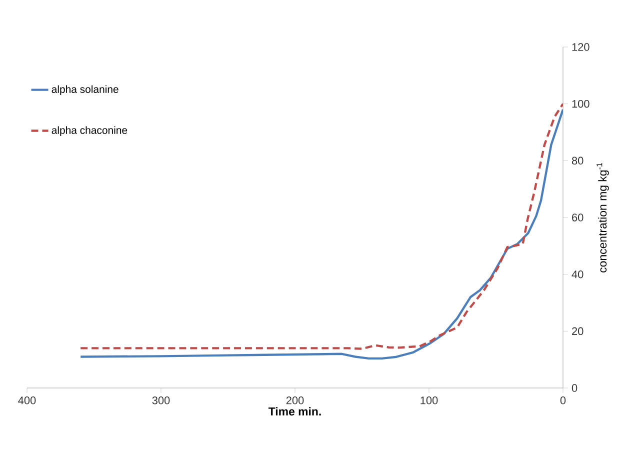 The image size is (639, 449). Describe the element at coordinates (581, 47) in the screenshot. I see `y-tick-label: 120` at that location.